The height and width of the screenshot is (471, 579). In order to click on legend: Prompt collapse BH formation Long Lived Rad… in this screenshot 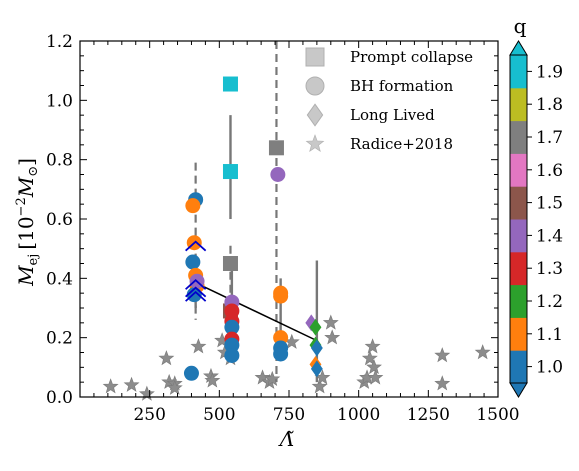, I will do `click(389, 100)`.